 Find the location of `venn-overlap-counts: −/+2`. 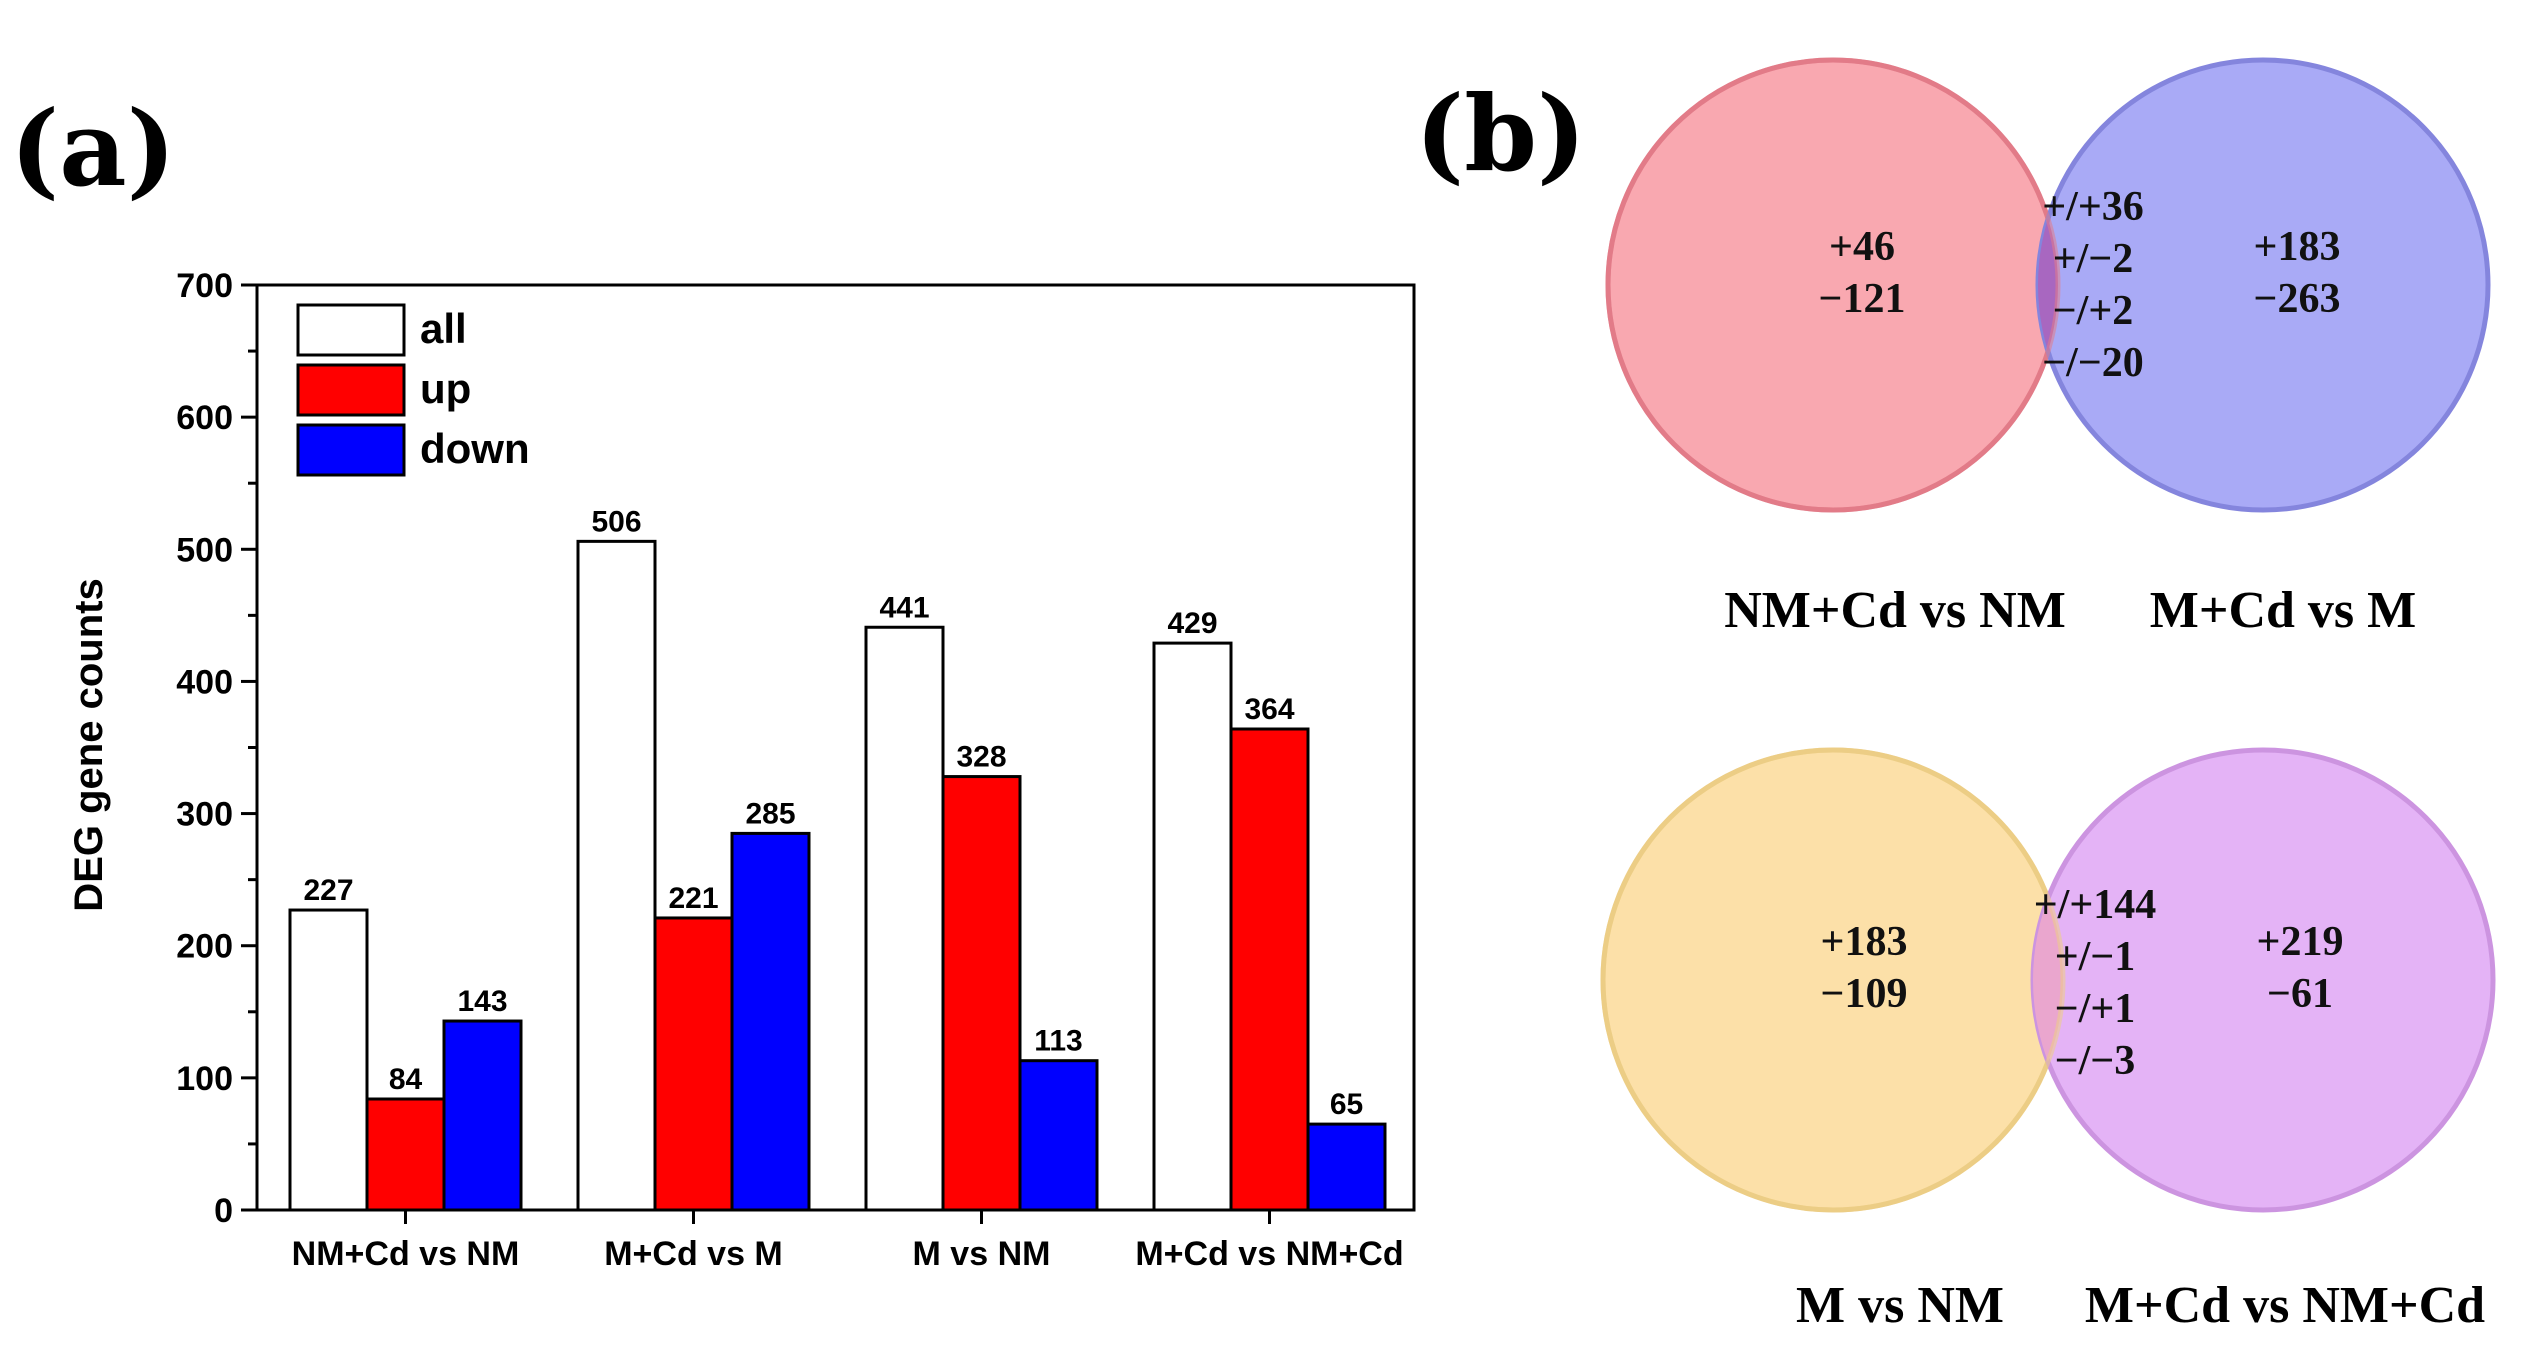

venn-overlap-counts: −/+2 is located at coordinates (2093, 311).